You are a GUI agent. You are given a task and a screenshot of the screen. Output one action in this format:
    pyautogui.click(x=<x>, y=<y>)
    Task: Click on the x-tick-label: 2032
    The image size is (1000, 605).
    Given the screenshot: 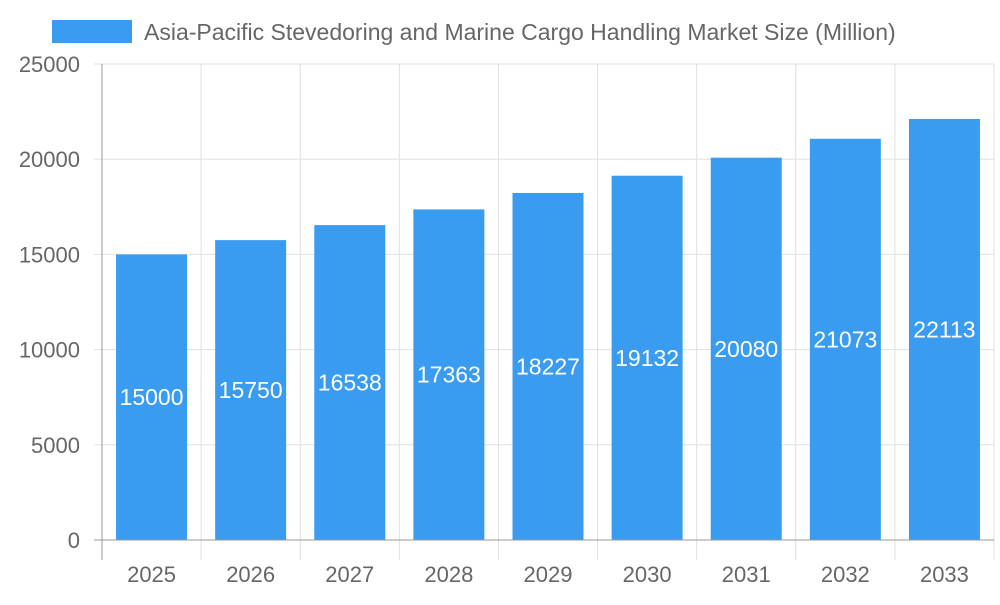 What is the action you would take?
    pyautogui.click(x=845, y=574)
    